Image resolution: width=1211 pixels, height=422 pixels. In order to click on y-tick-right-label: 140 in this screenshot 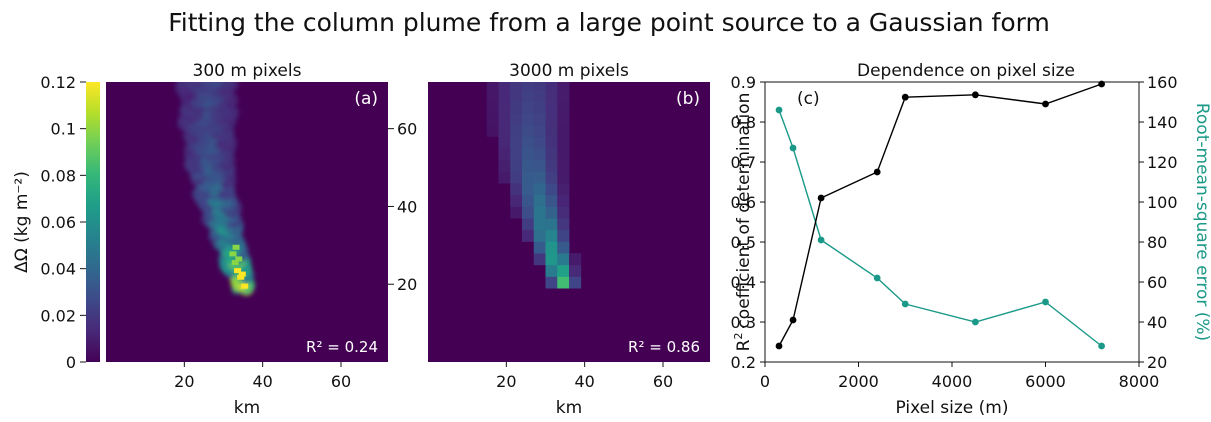, I will do `click(1162, 122)`.